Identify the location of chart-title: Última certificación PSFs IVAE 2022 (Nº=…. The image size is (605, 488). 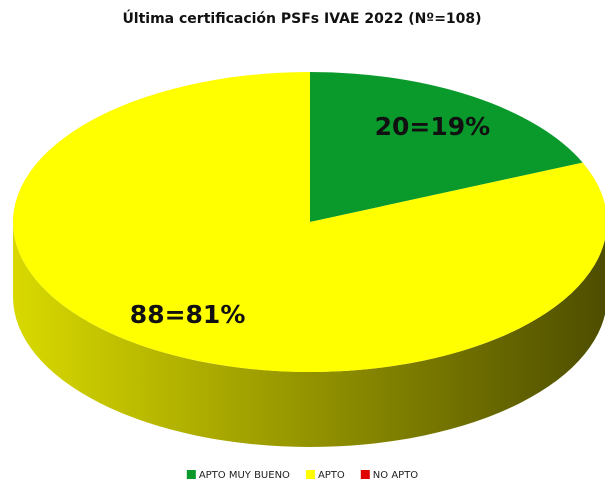
(301, 18).